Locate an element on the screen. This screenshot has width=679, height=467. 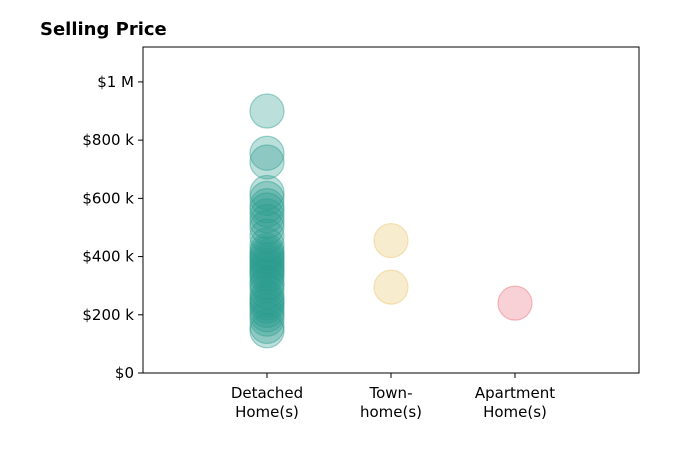
x-tick-label: Apartment Home(s) is located at coordinates (515, 402).